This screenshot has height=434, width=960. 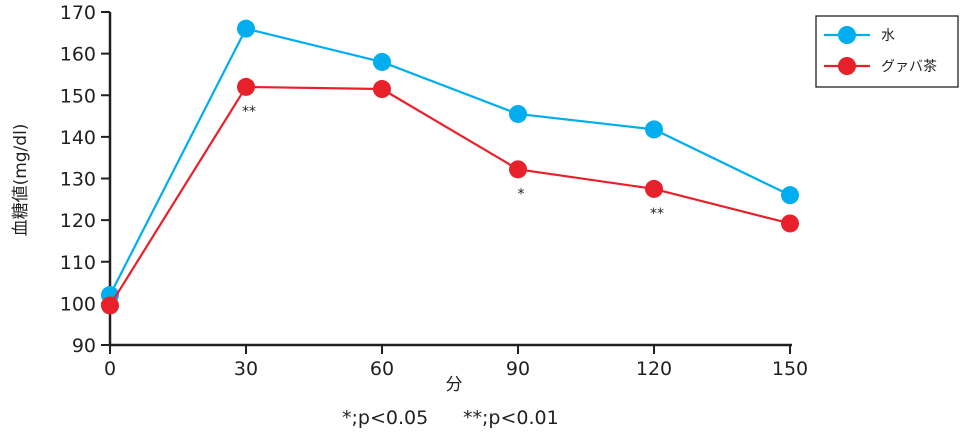 I want to click on legend-box, so click(x=887, y=51).